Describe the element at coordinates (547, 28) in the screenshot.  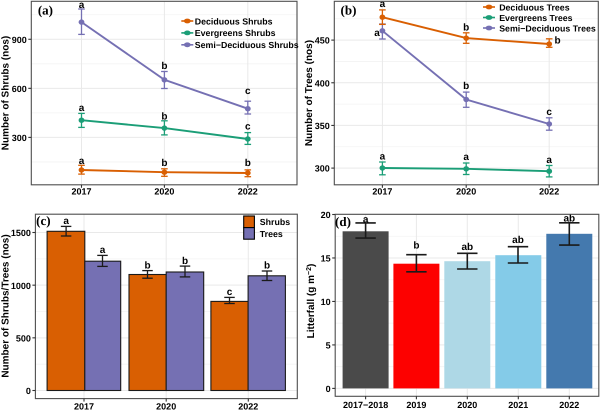
I see `svg-text: Semi−Deciduous Trees` at that location.